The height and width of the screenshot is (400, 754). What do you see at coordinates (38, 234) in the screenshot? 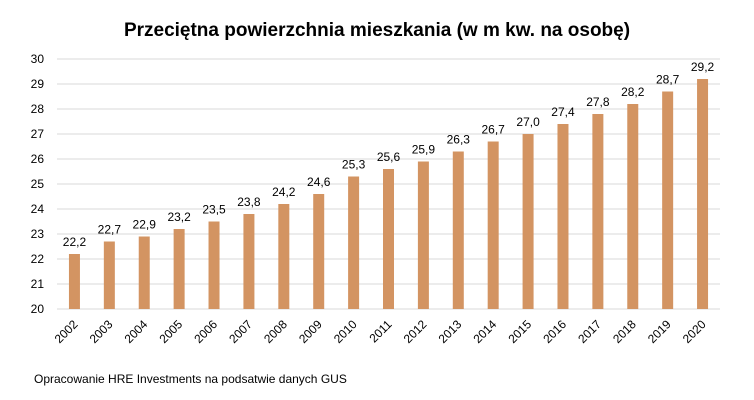
I see `y-tick-label: 23` at bounding box center [38, 234].